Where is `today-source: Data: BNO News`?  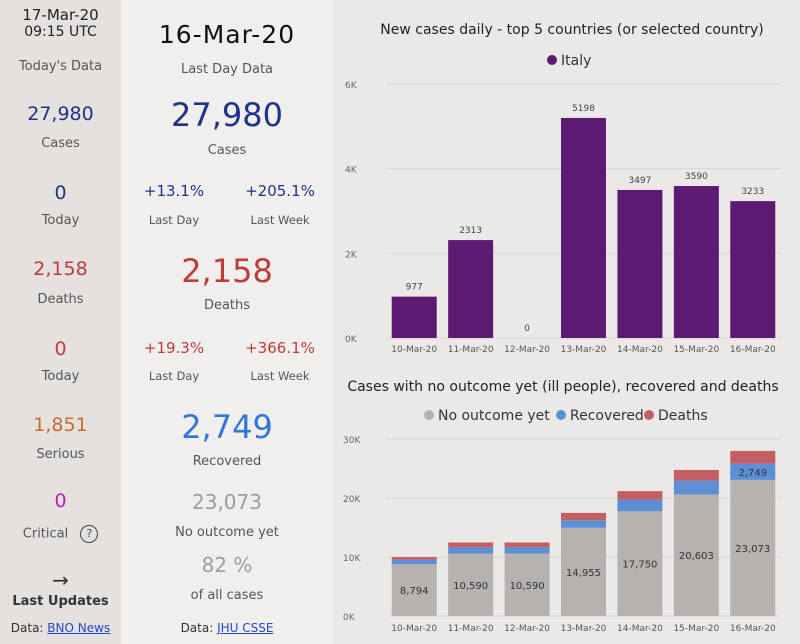 today-source: Data: BNO News is located at coordinates (60, 628).